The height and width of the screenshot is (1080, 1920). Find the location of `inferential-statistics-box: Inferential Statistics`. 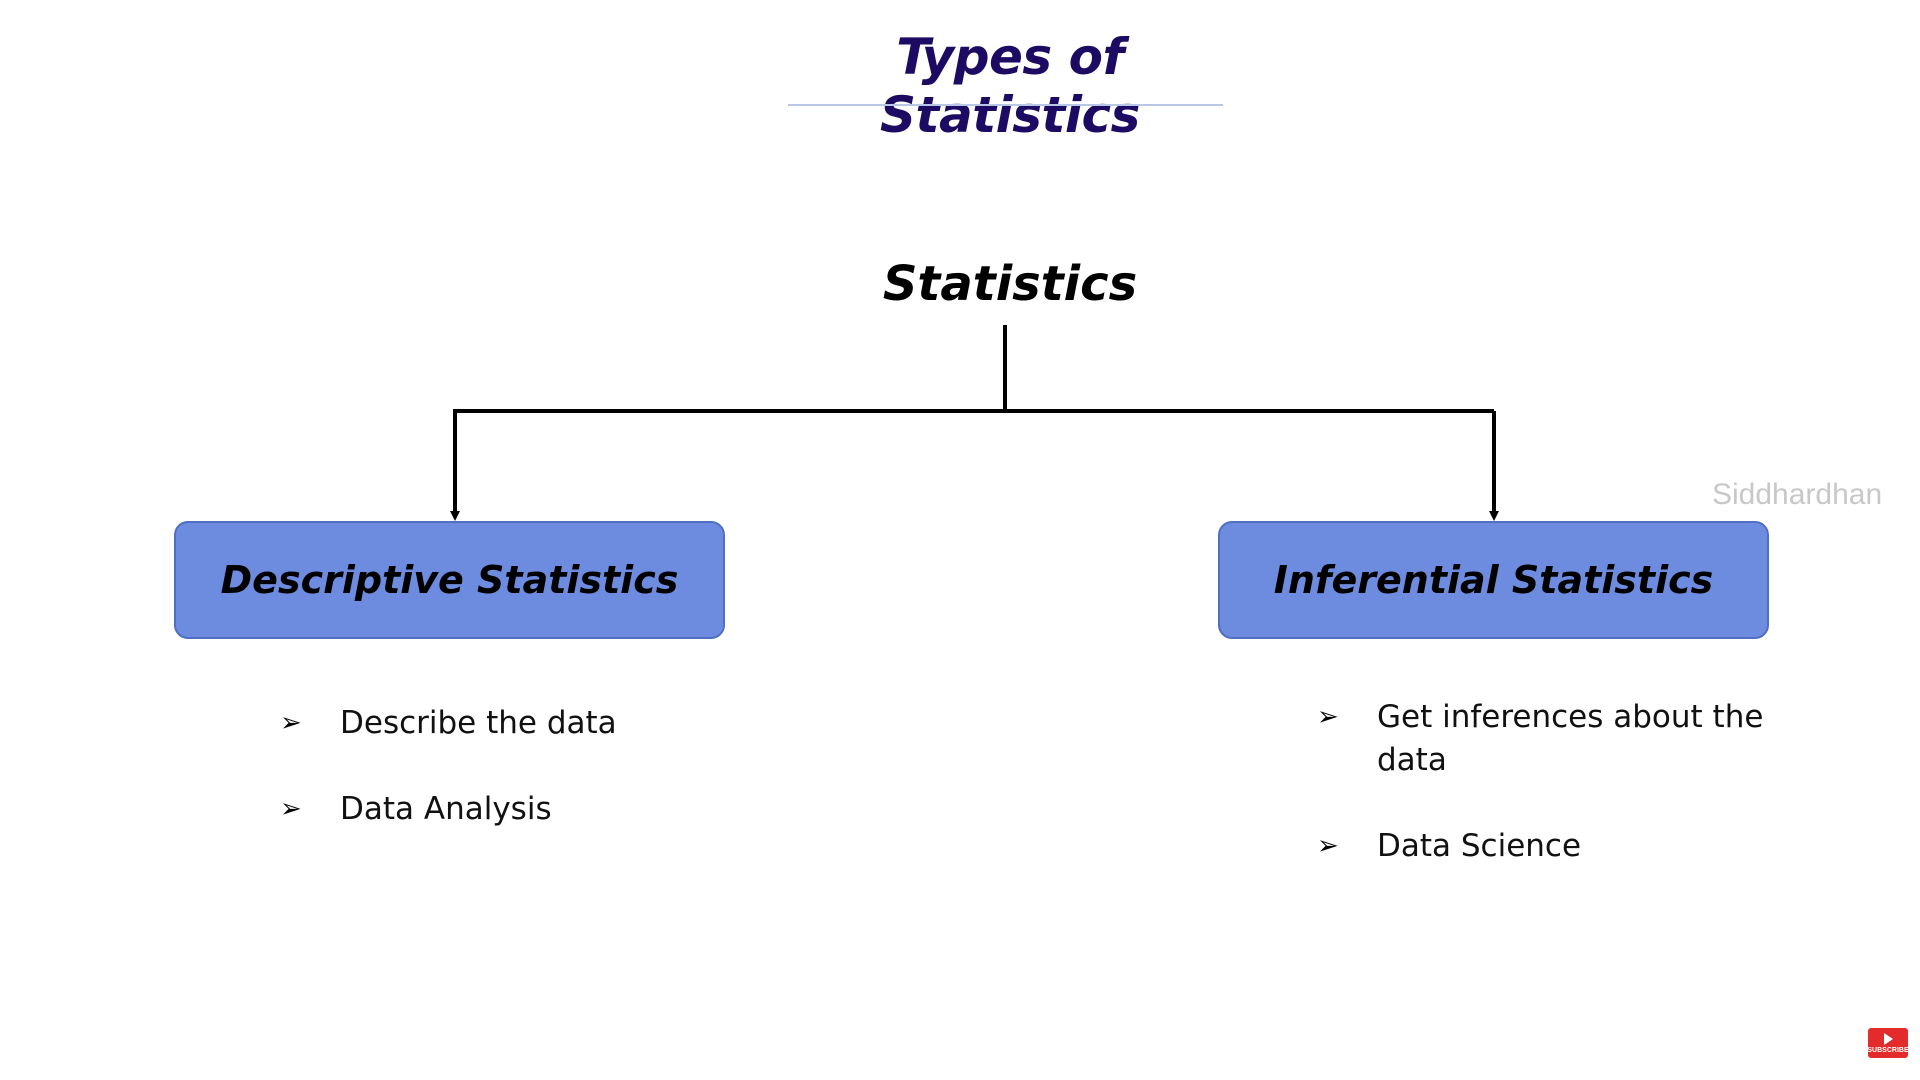

inferential-statistics-box: Inferential Statistics is located at coordinates (1493, 580).